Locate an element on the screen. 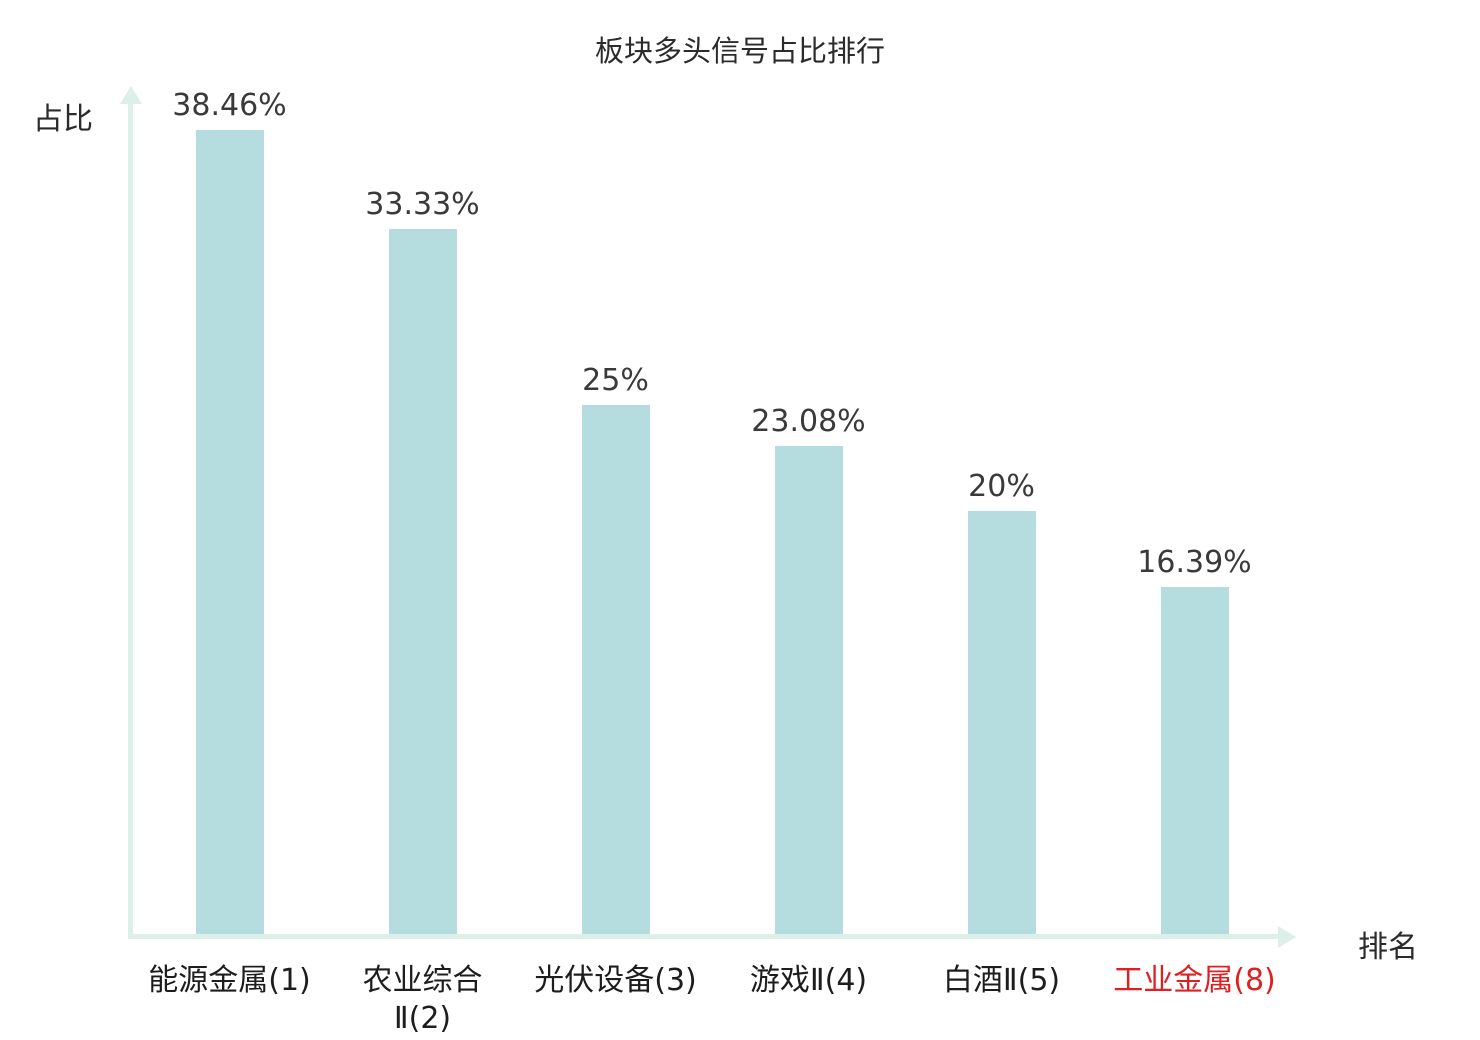 This screenshot has height=1040, width=1480. y-axis-line is located at coordinates (130, 520).